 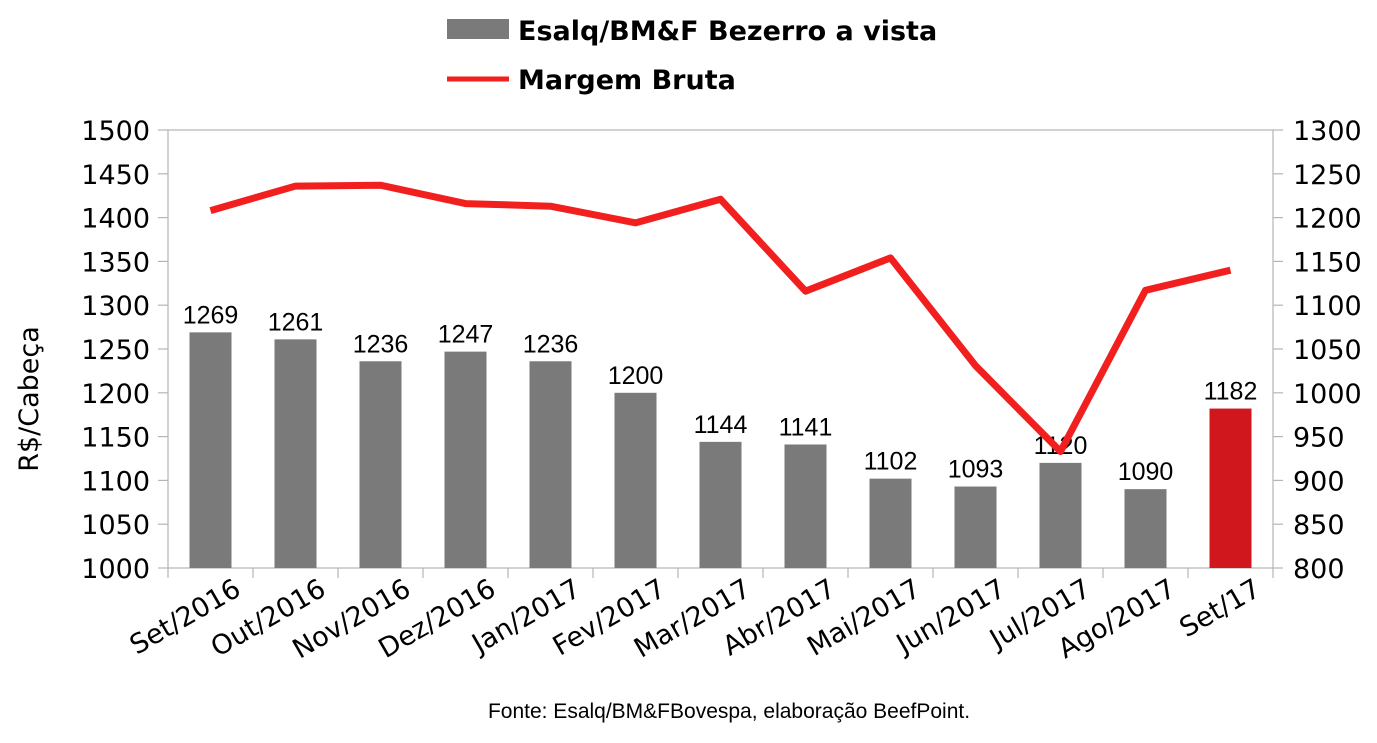 What do you see at coordinates (1319, 569) in the screenshot?
I see `y-right-tick-label: 800` at bounding box center [1319, 569].